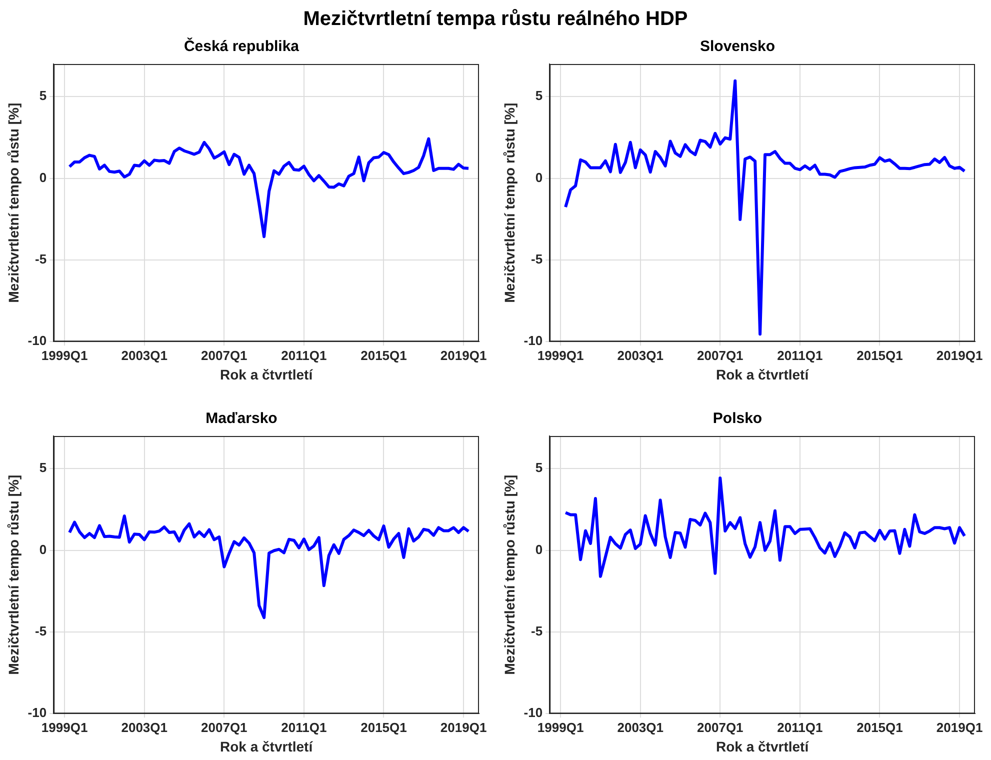  Describe the element at coordinates (738, 47) in the screenshot. I see `chart-title: Slovensko` at that location.